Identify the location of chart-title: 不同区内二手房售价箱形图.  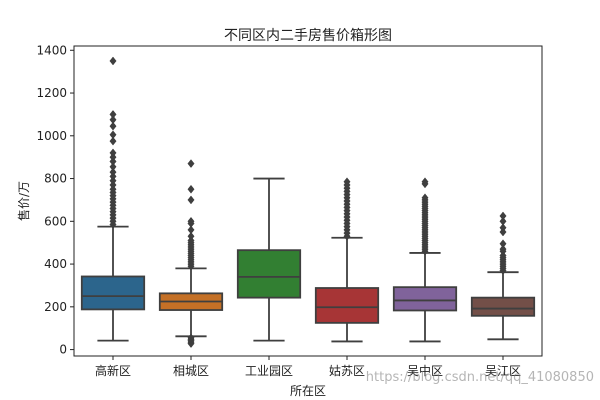
(308, 36).